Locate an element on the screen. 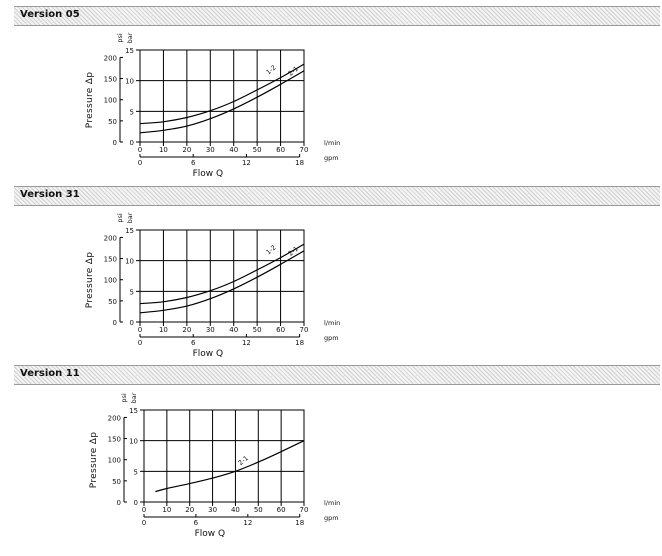 Image resolution: width=662 pixels, height=556 pixels. section-header-1: Version 05 is located at coordinates (337, 16).